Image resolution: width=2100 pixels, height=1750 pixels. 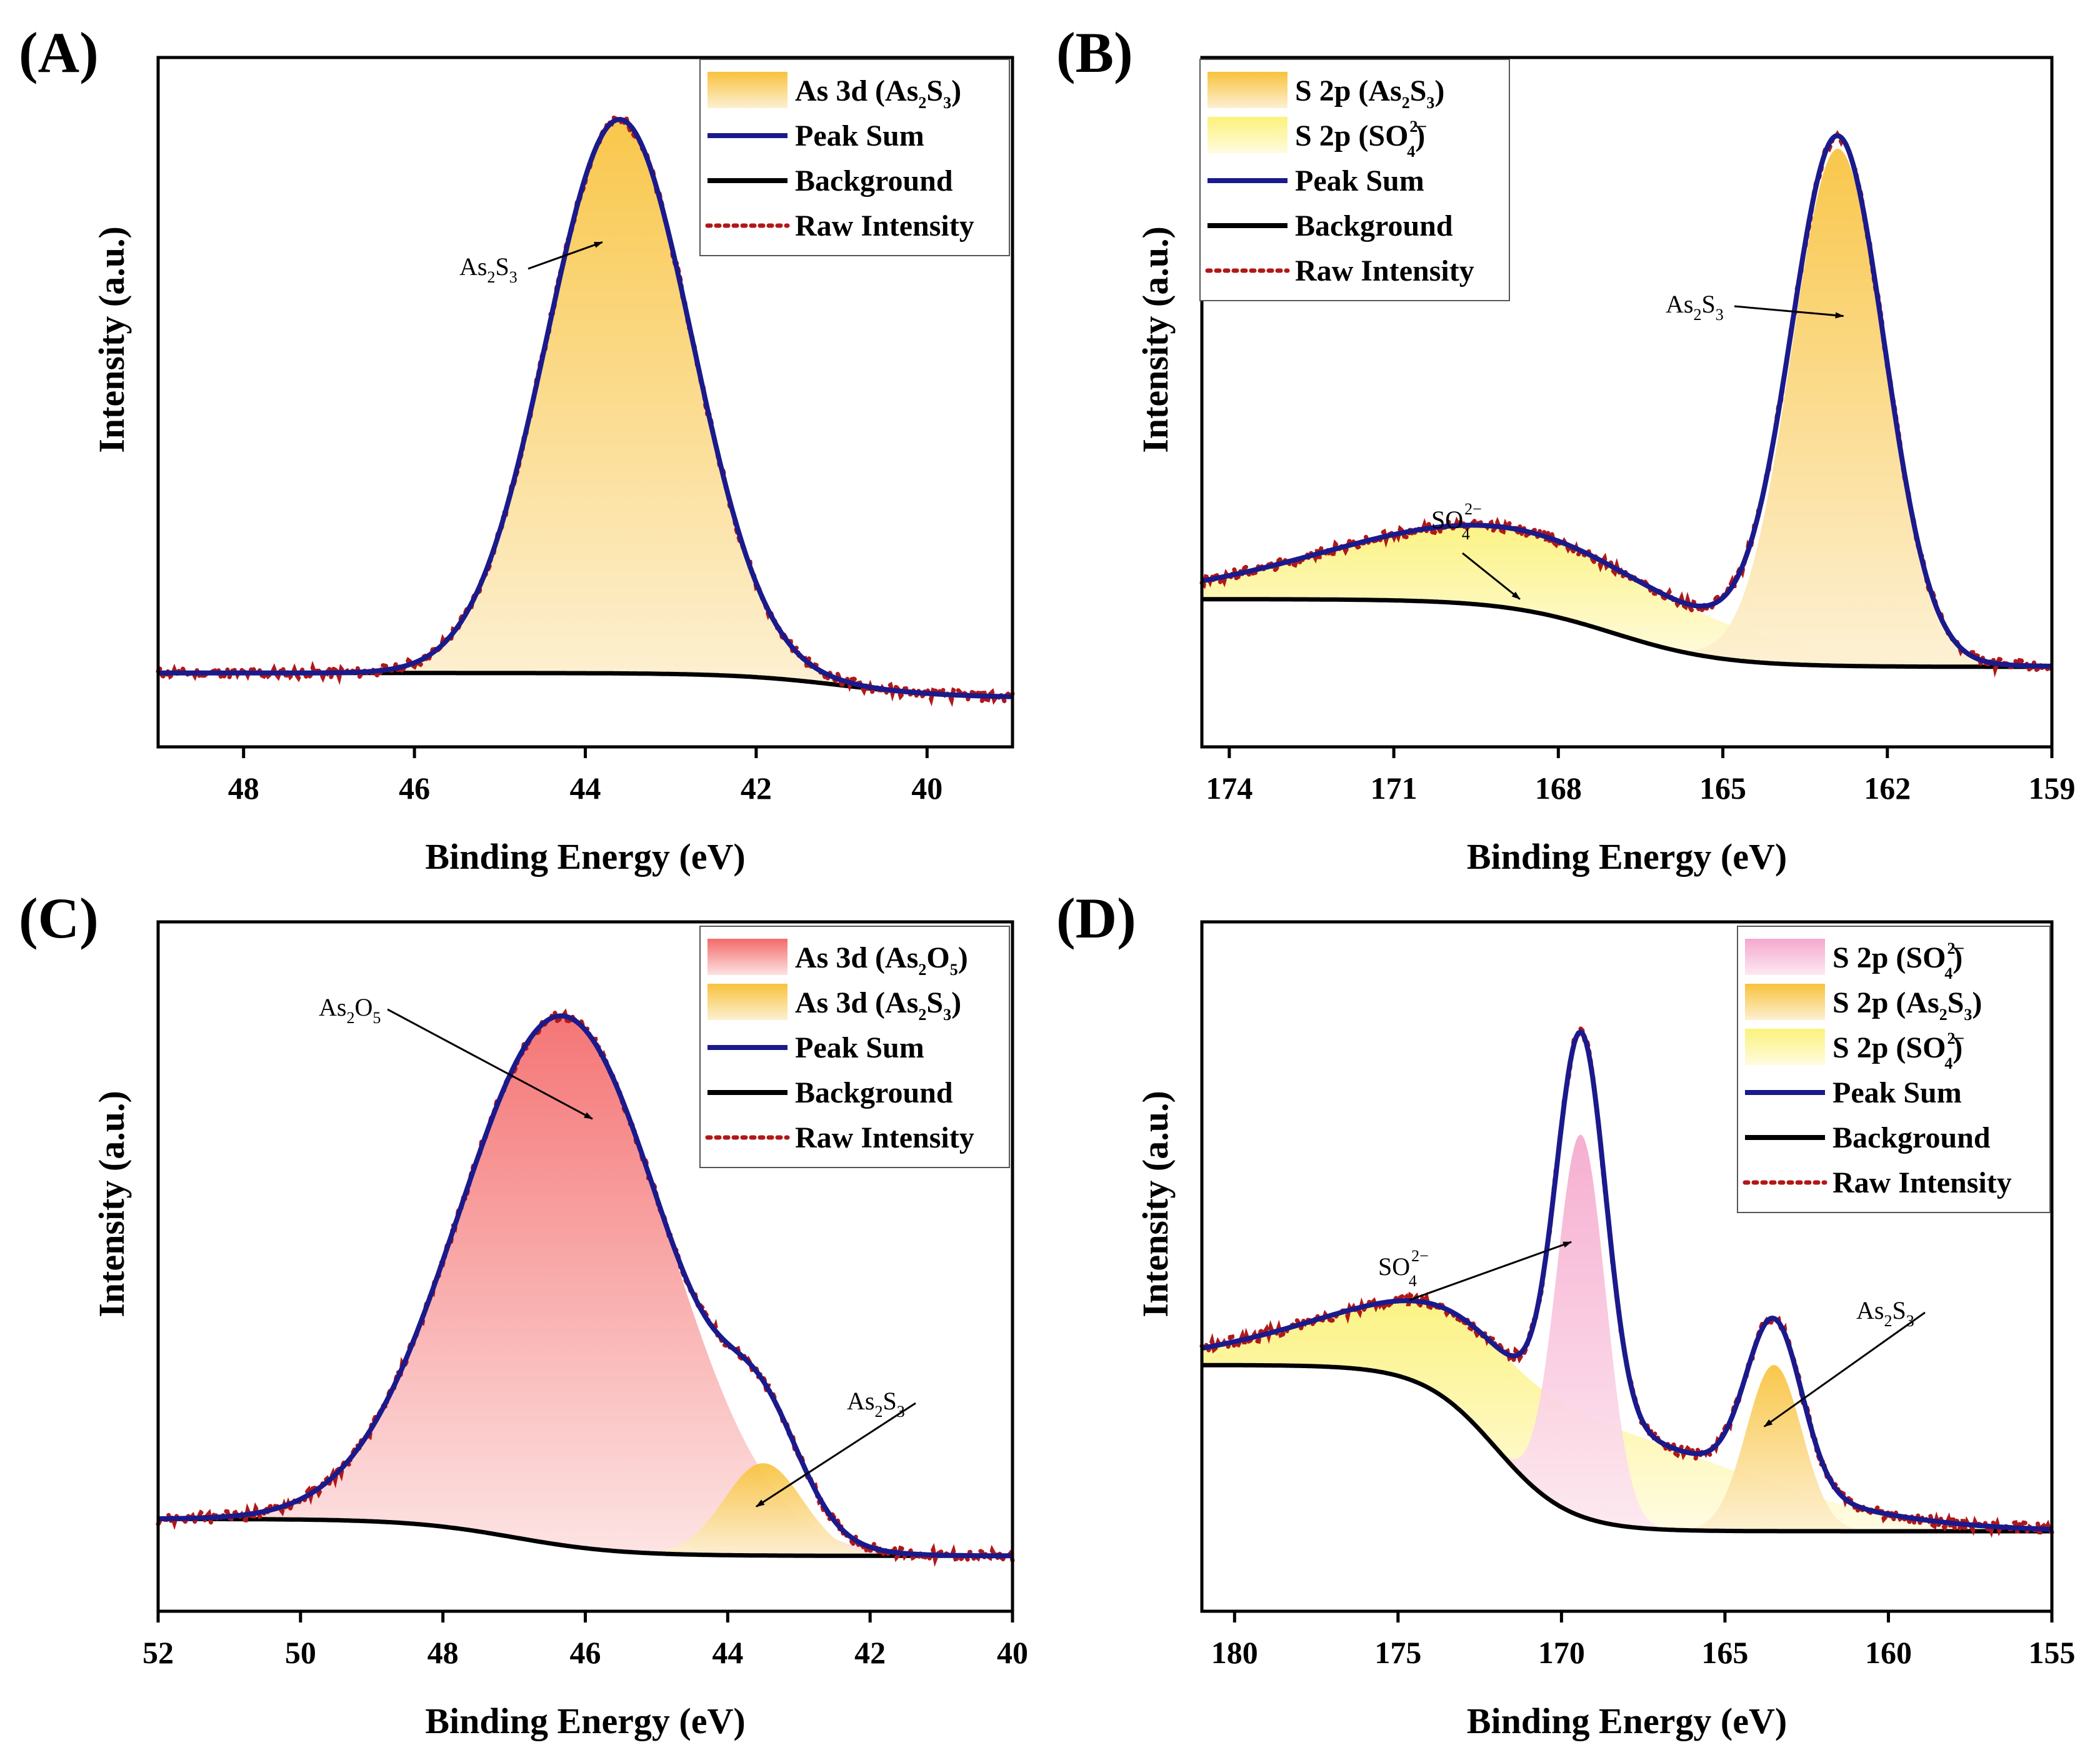 What do you see at coordinates (881, 960) in the screenshot?
I see `legend-entry: As 3d (As2O5​)` at bounding box center [881, 960].